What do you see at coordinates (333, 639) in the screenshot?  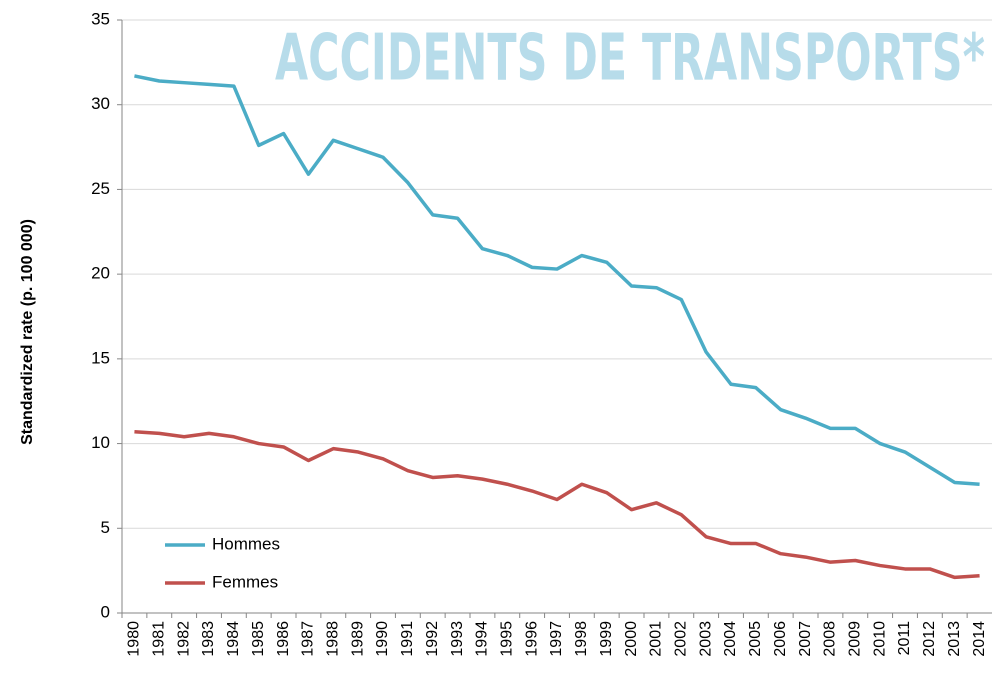 I see `x-tick-label: 1988` at bounding box center [333, 639].